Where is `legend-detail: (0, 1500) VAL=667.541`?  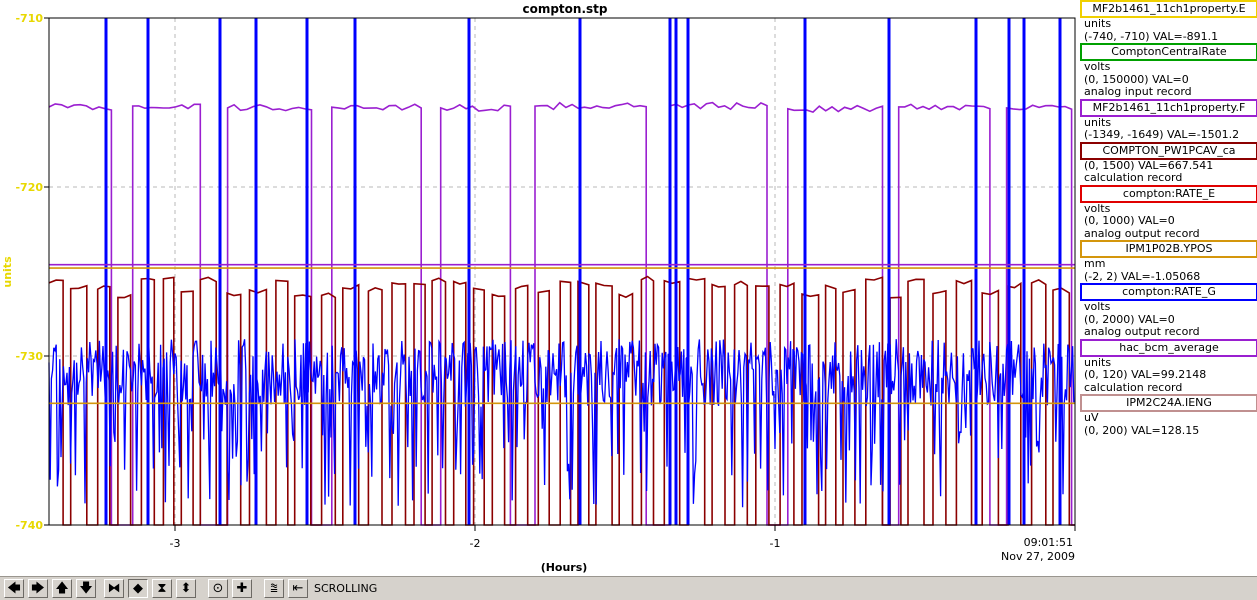
legend-detail: (0, 1500) VAL=667.541 is located at coordinates (1149, 165).